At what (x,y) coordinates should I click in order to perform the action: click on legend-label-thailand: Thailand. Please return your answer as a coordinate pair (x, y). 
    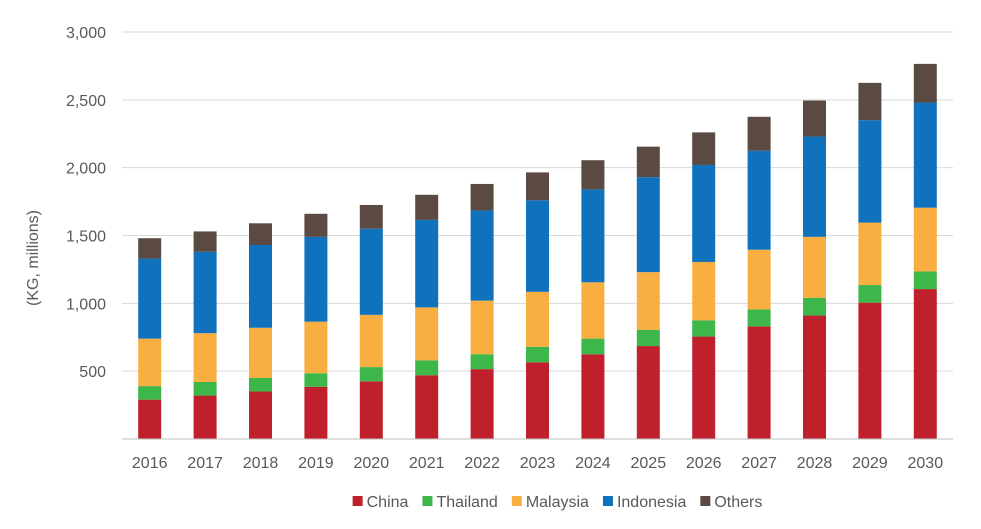
    Looking at the image, I should click on (466, 502).